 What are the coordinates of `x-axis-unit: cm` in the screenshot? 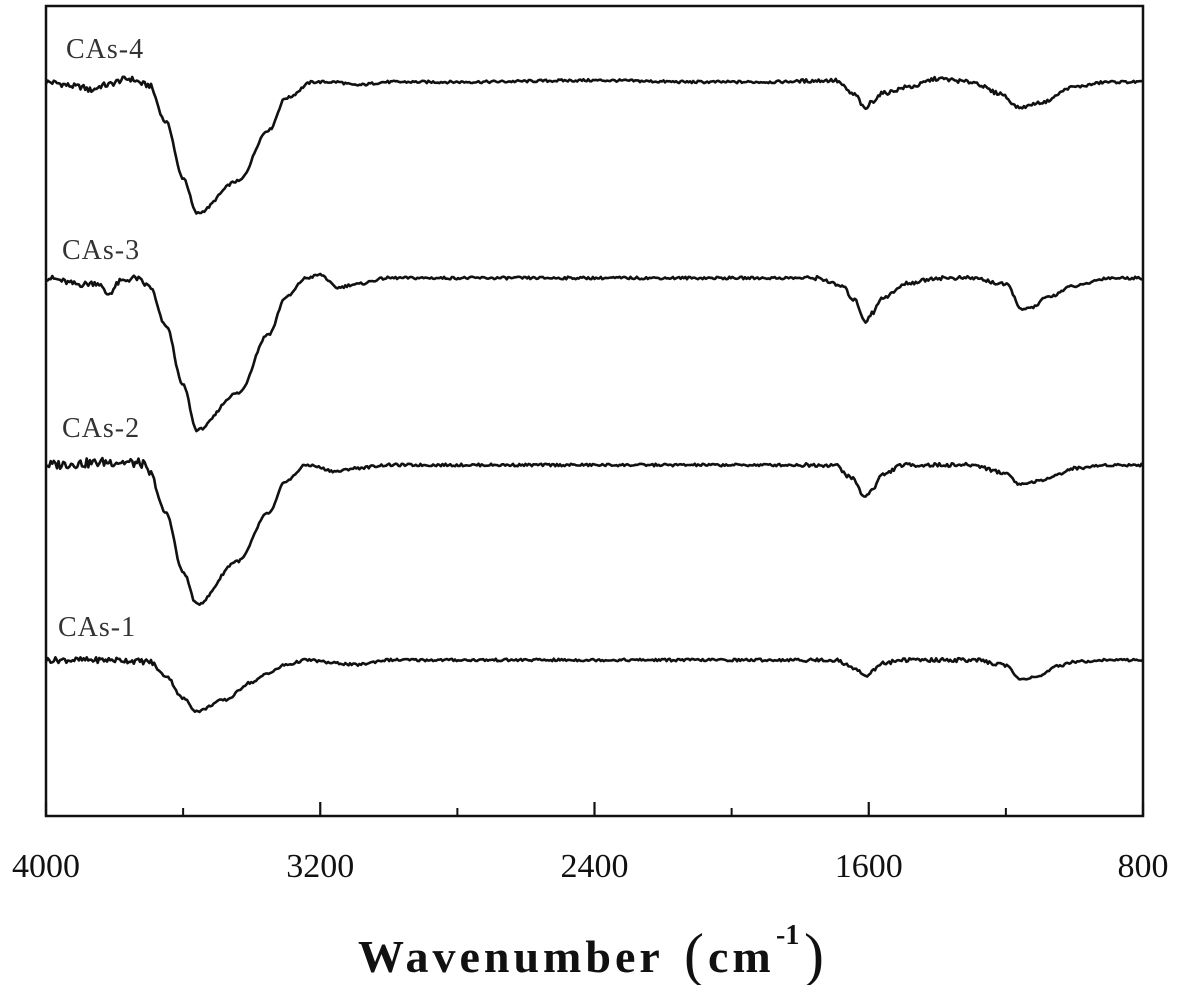 It's located at (741, 956).